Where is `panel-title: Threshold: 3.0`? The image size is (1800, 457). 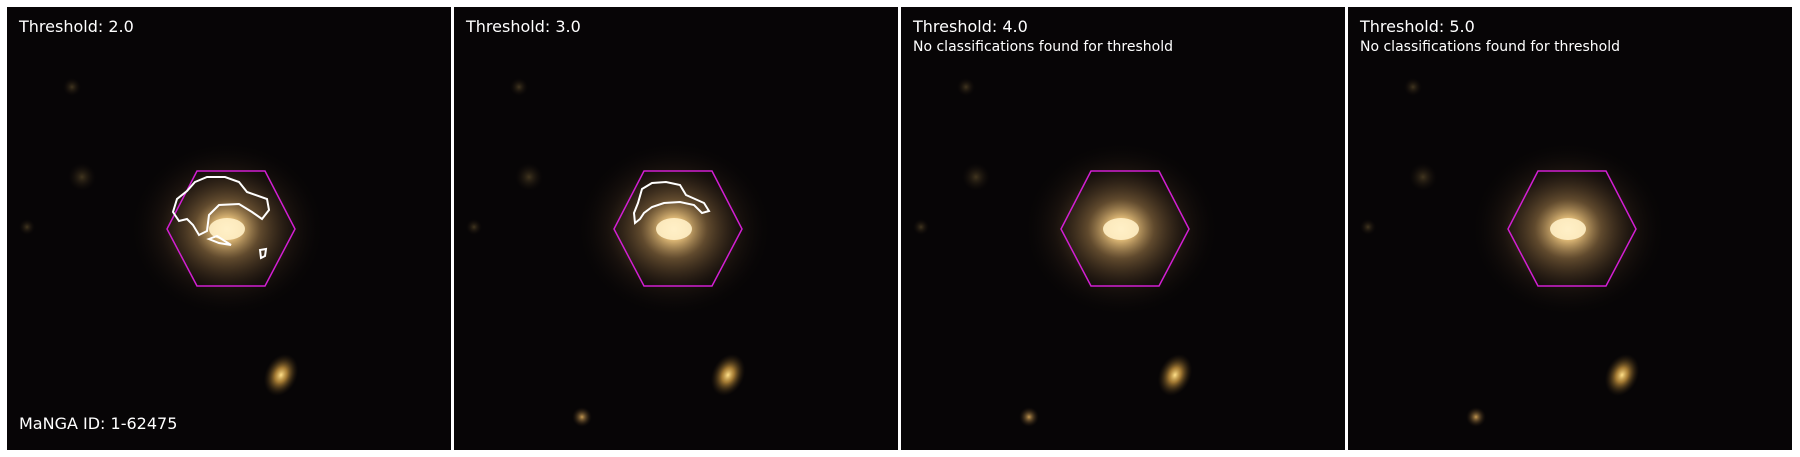 panel-title: Threshold: 3.0 is located at coordinates (523, 26).